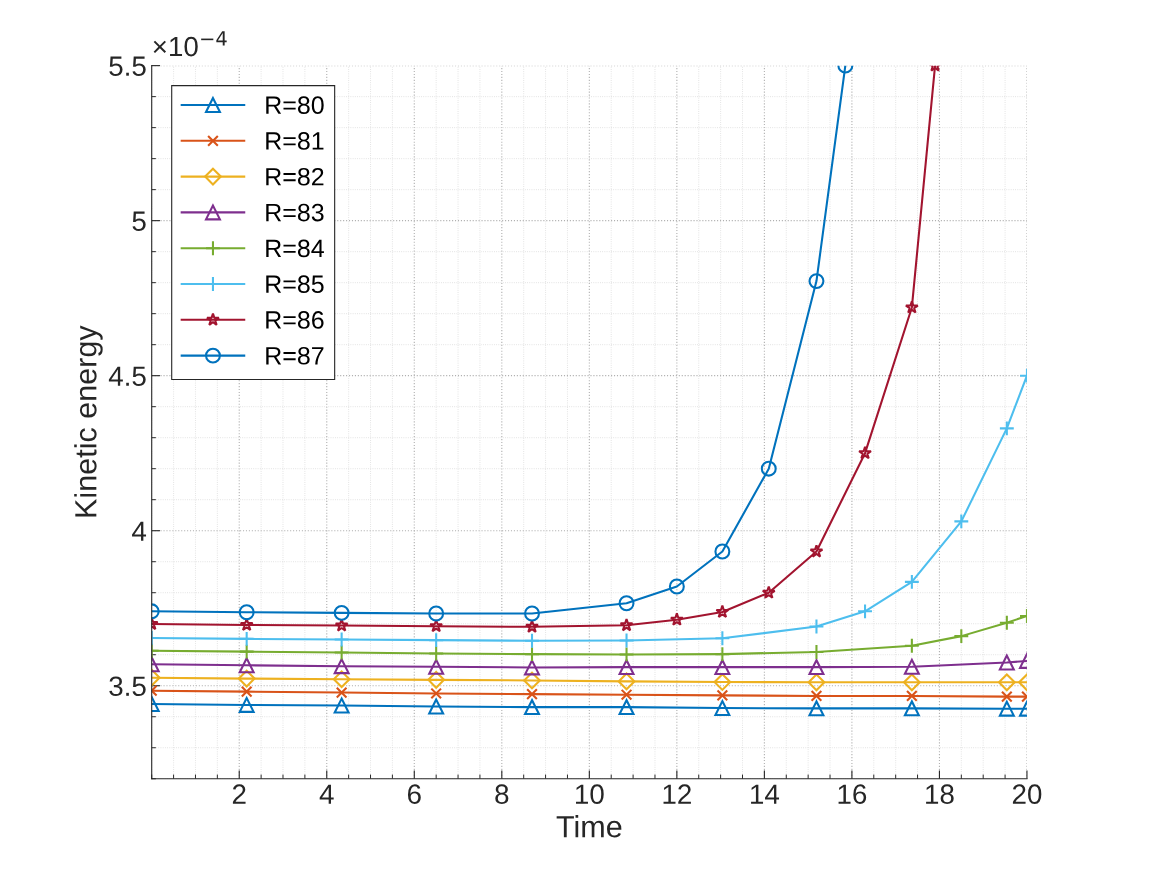 This screenshot has width=1167, height=875. Describe the element at coordinates (852, 794) in the screenshot. I see `x-tick-label: 16` at that location.